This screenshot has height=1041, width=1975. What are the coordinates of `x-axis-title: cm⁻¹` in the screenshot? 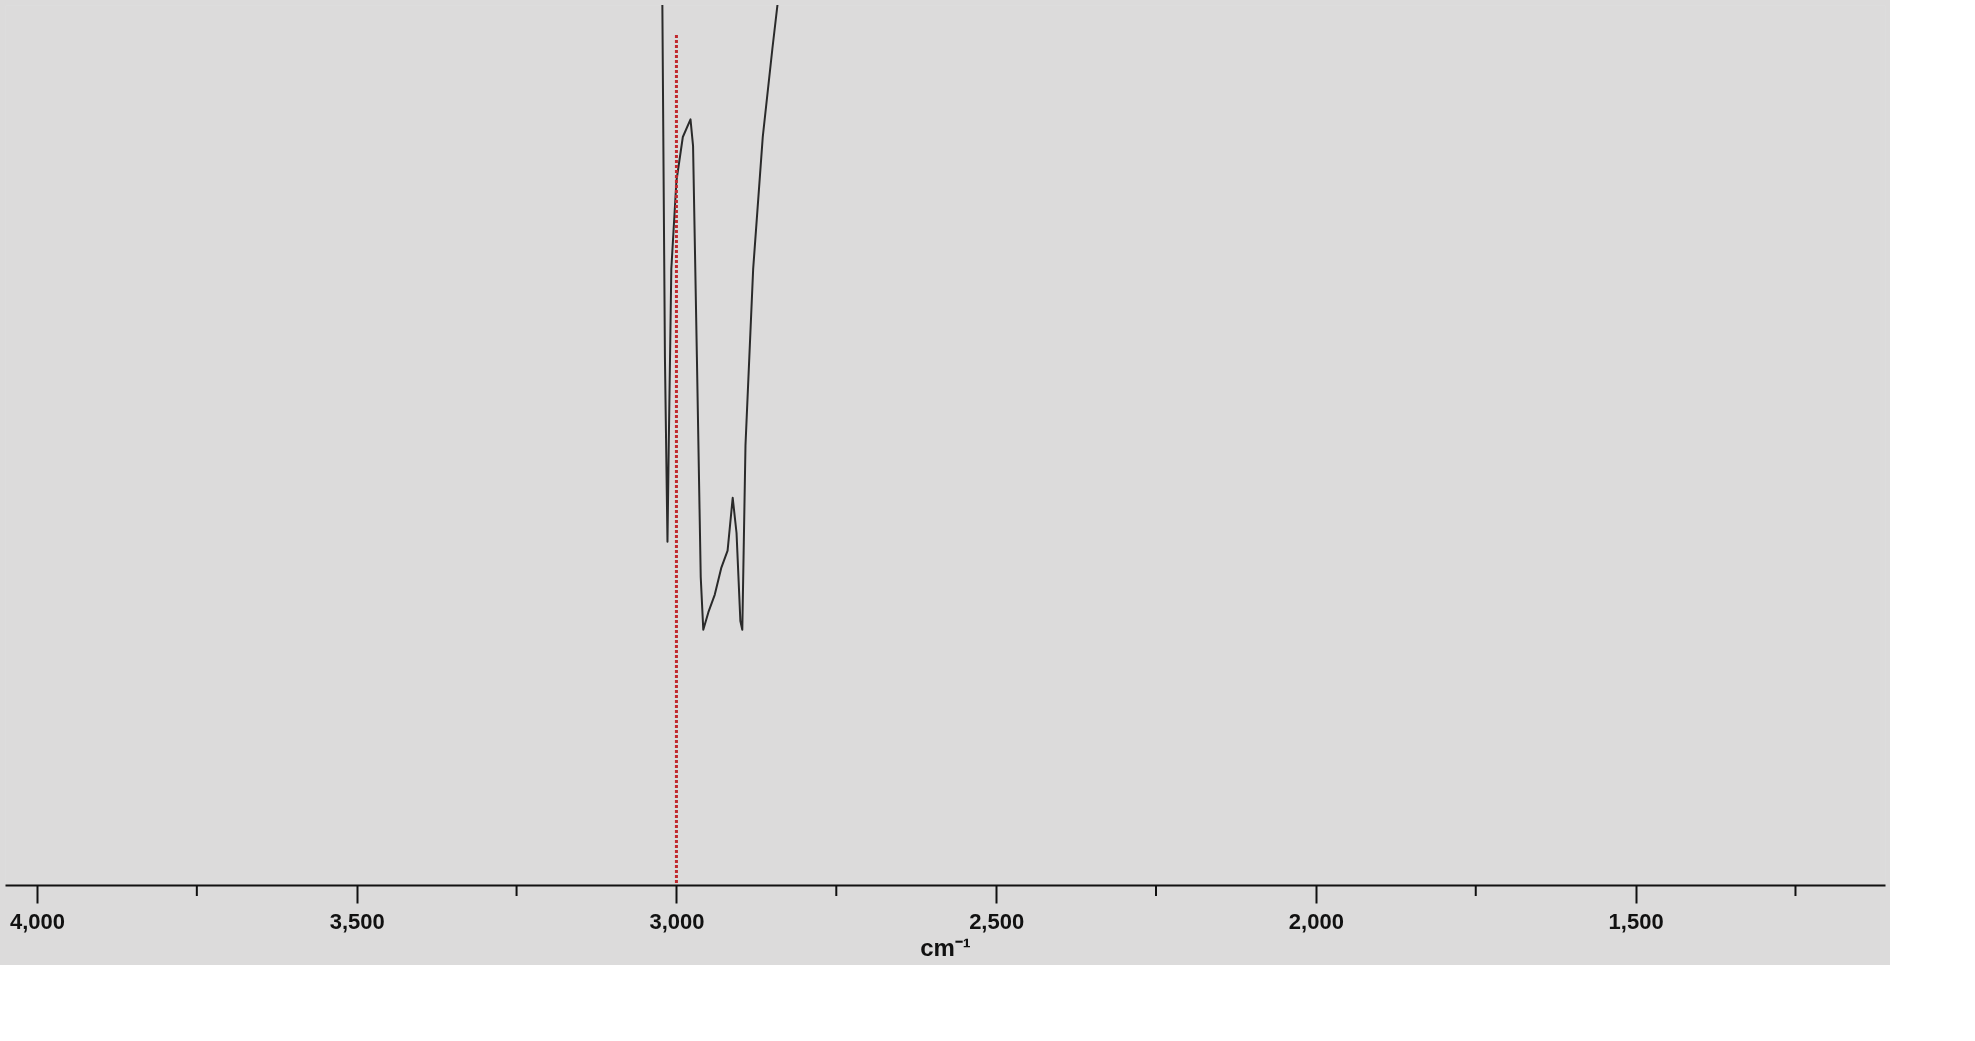 It's located at (945, 947).